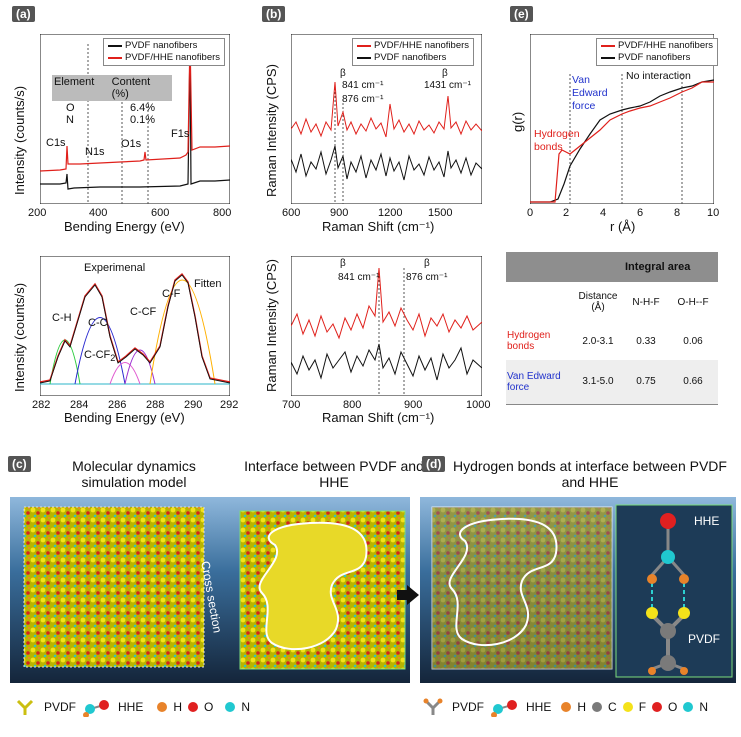 The height and width of the screenshot is (737, 741). I want to click on xps-c1s-xtick: 292, so click(229, 405).